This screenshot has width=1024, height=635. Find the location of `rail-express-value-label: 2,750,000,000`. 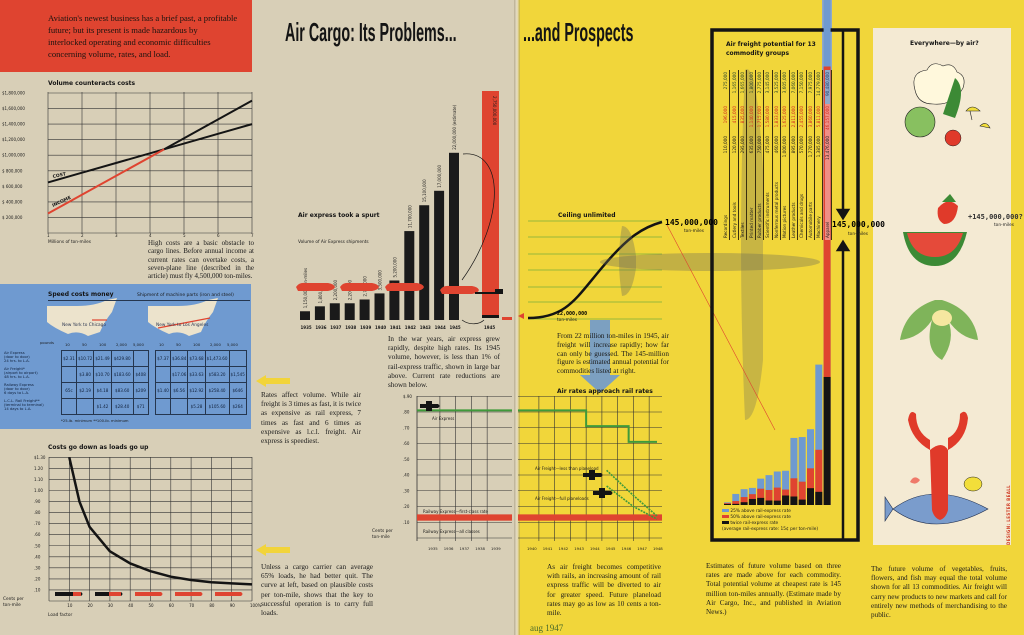

rail-express-value-label: 2,750,000,000 is located at coordinates (494, 111).